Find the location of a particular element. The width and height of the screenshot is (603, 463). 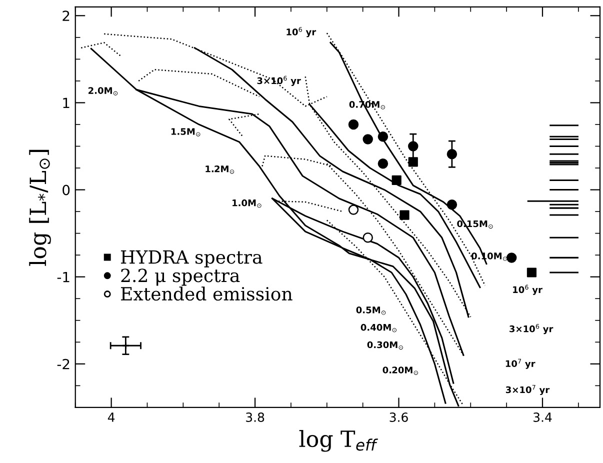

y-tick-label: 2 is located at coordinates (66, 15).